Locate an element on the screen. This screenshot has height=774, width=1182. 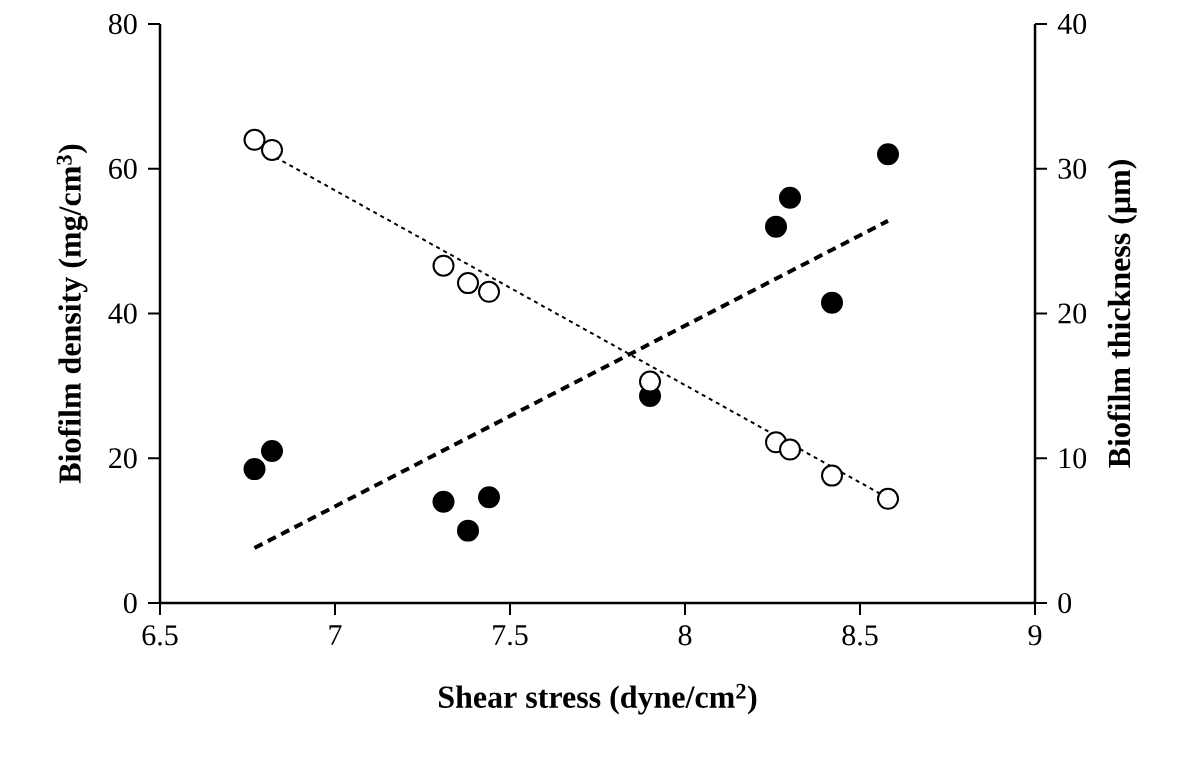
y-tick-label: 40 is located at coordinates (122, 313).